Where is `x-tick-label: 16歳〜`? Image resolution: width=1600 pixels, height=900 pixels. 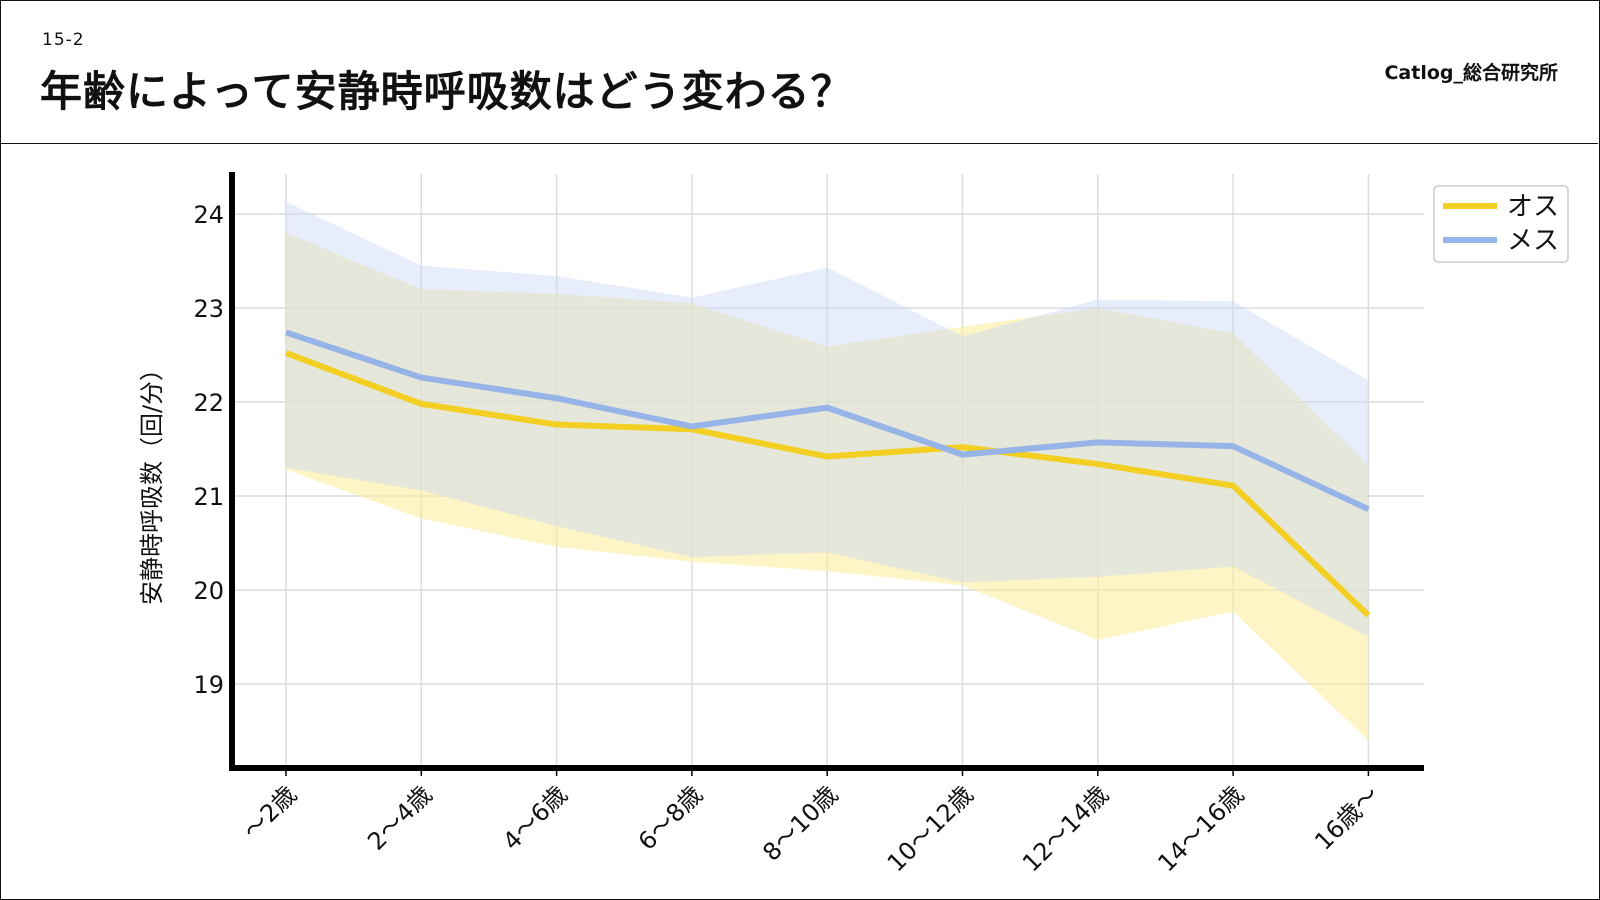
x-tick-label: 16歳〜 is located at coordinates (1346, 817).